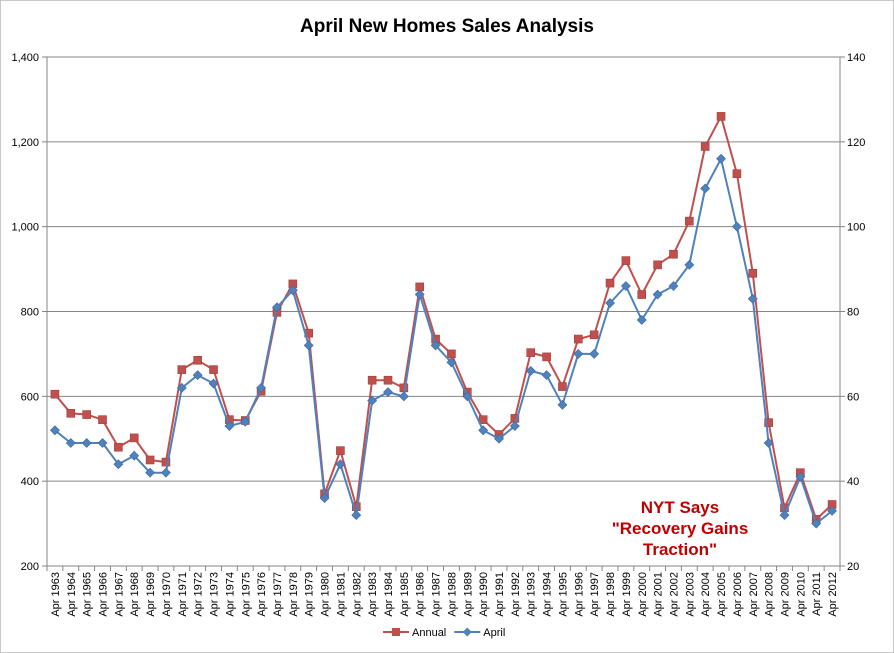 This screenshot has width=894, height=653. I want to click on x-tick-label: Apr 1984, so click(389, 594).